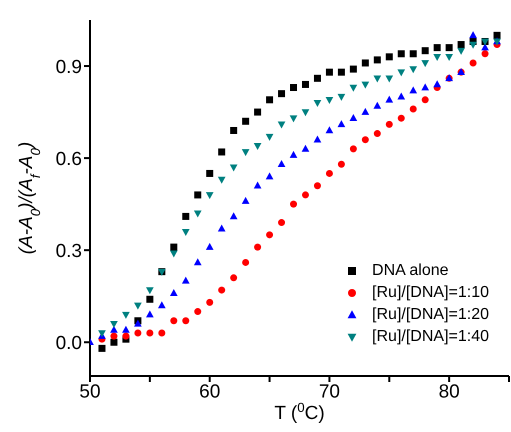 The image size is (511, 432). Describe the element at coordinates (299, 412) in the screenshot. I see `x-axis-title: T ($^{0}$C)` at that location.